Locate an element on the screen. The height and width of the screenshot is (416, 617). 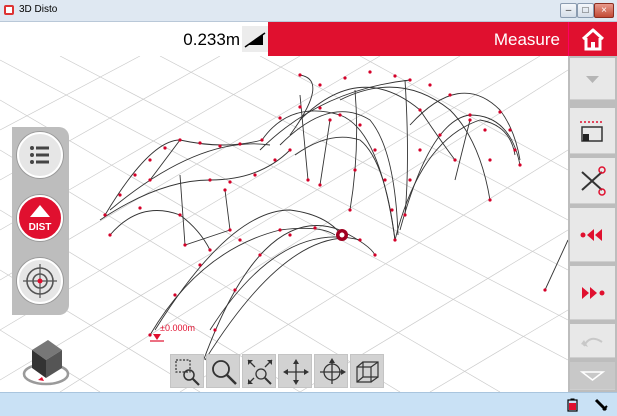
target-button is located at coordinates (40, 281).